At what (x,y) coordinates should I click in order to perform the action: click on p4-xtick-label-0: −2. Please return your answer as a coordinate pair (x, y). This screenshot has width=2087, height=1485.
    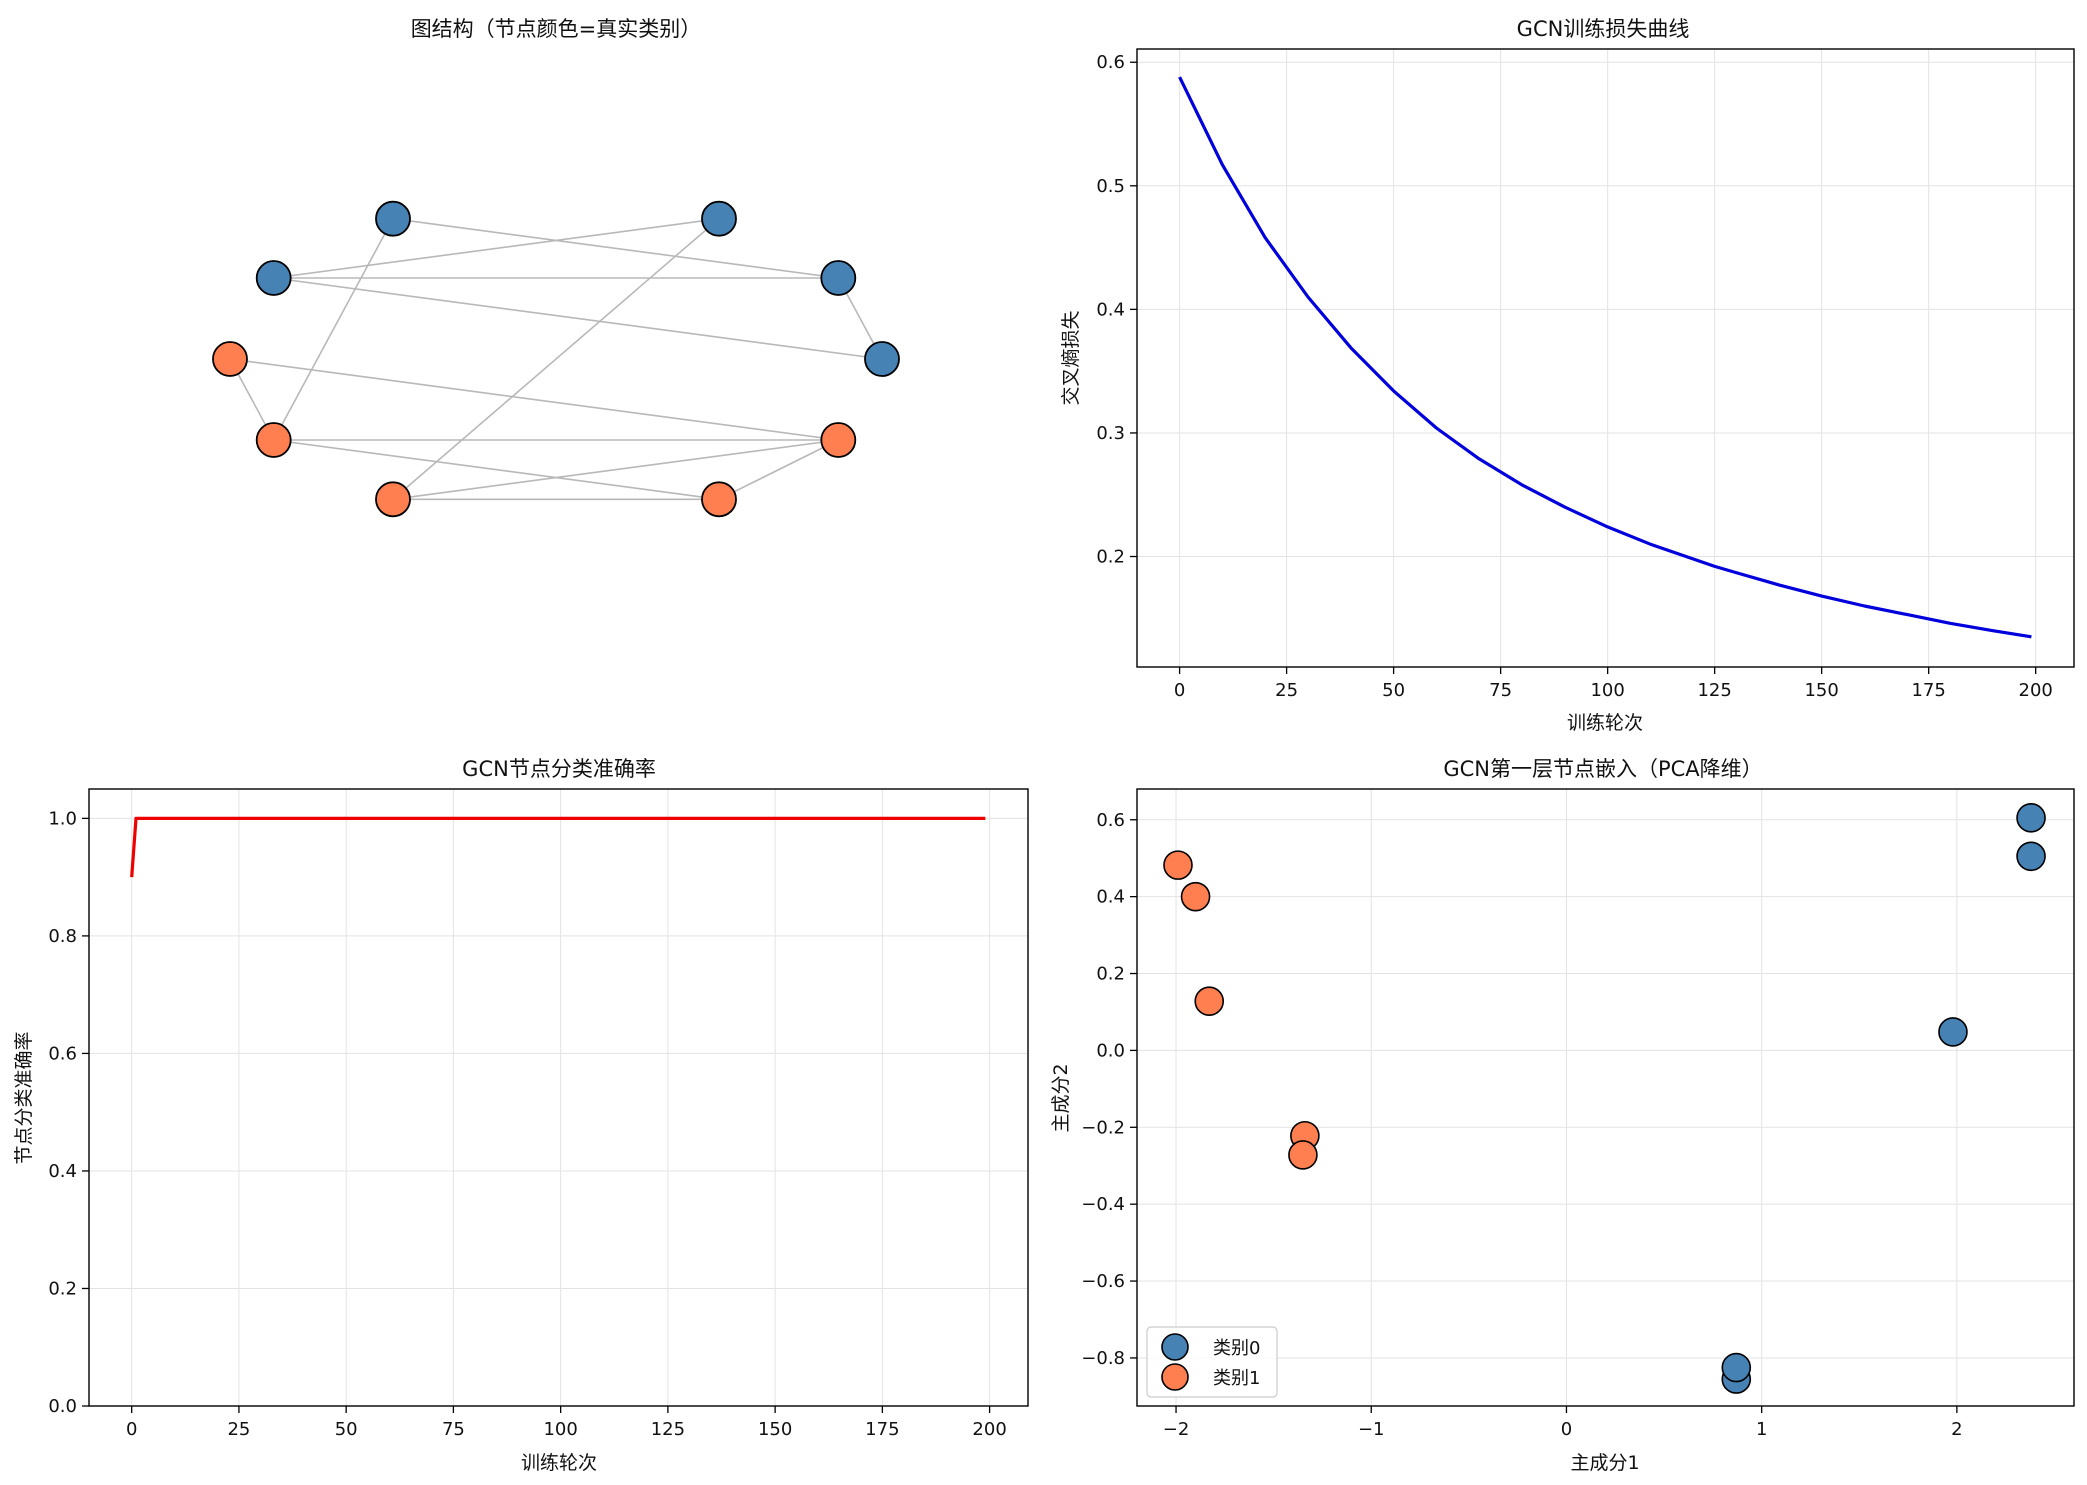
    Looking at the image, I should click on (1176, 1429).